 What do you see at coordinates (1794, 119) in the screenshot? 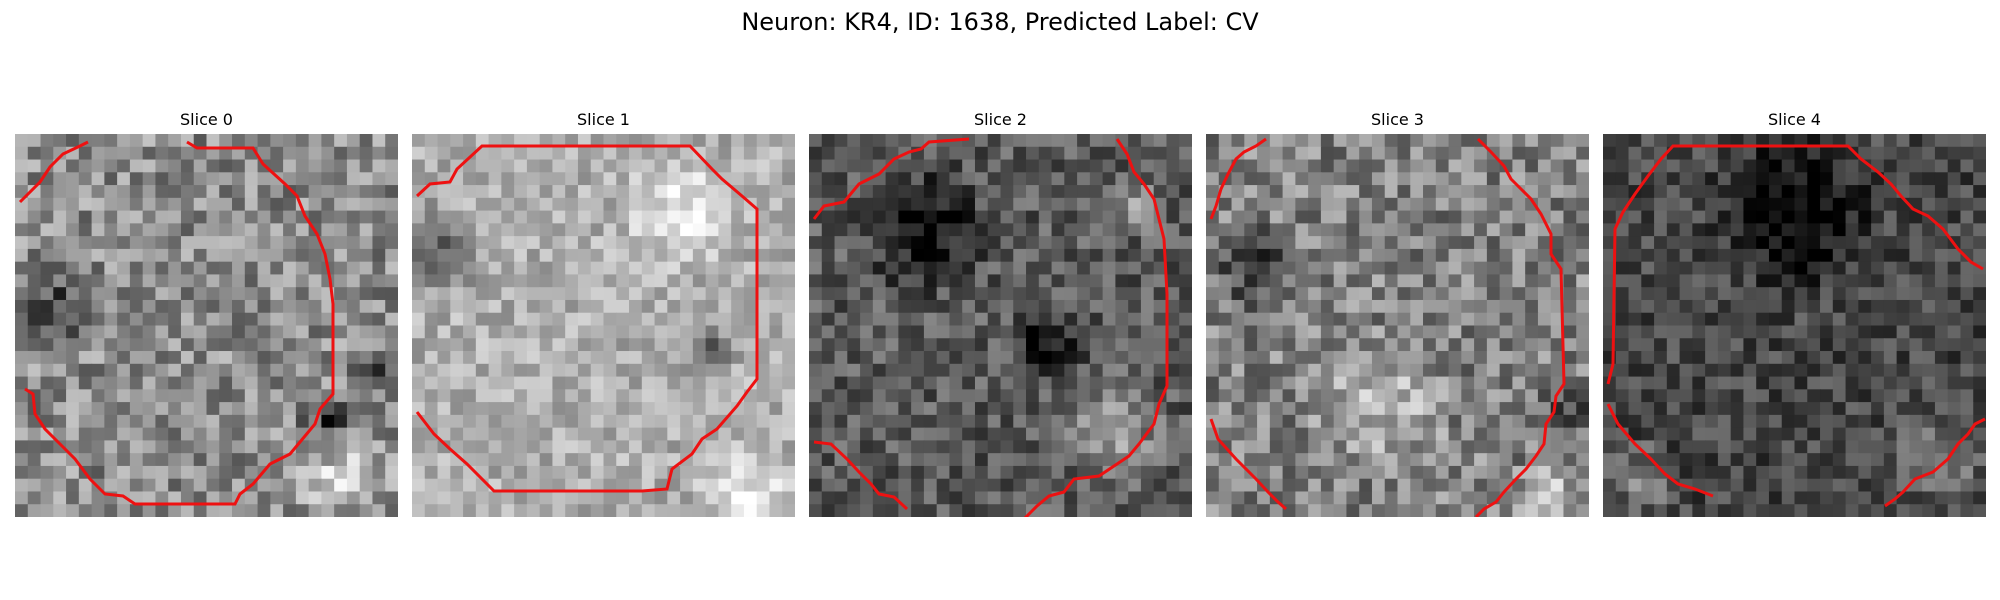
I see `slice-title: Slice 4` at bounding box center [1794, 119].